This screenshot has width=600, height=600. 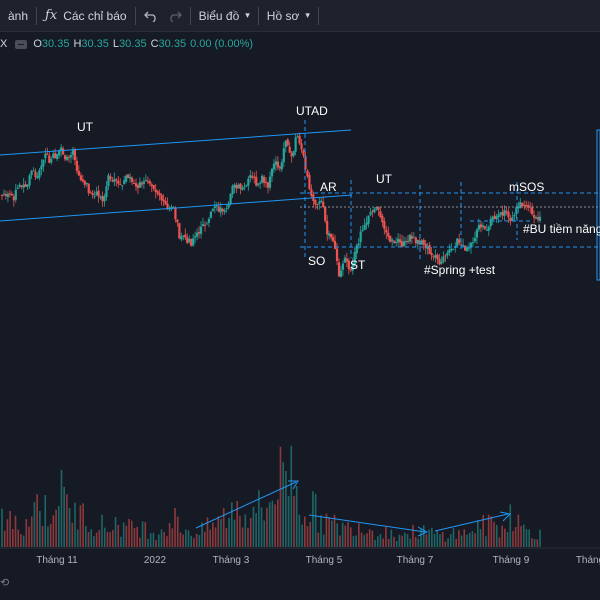 I want to click on open-value: 30.35, so click(x=55, y=44).